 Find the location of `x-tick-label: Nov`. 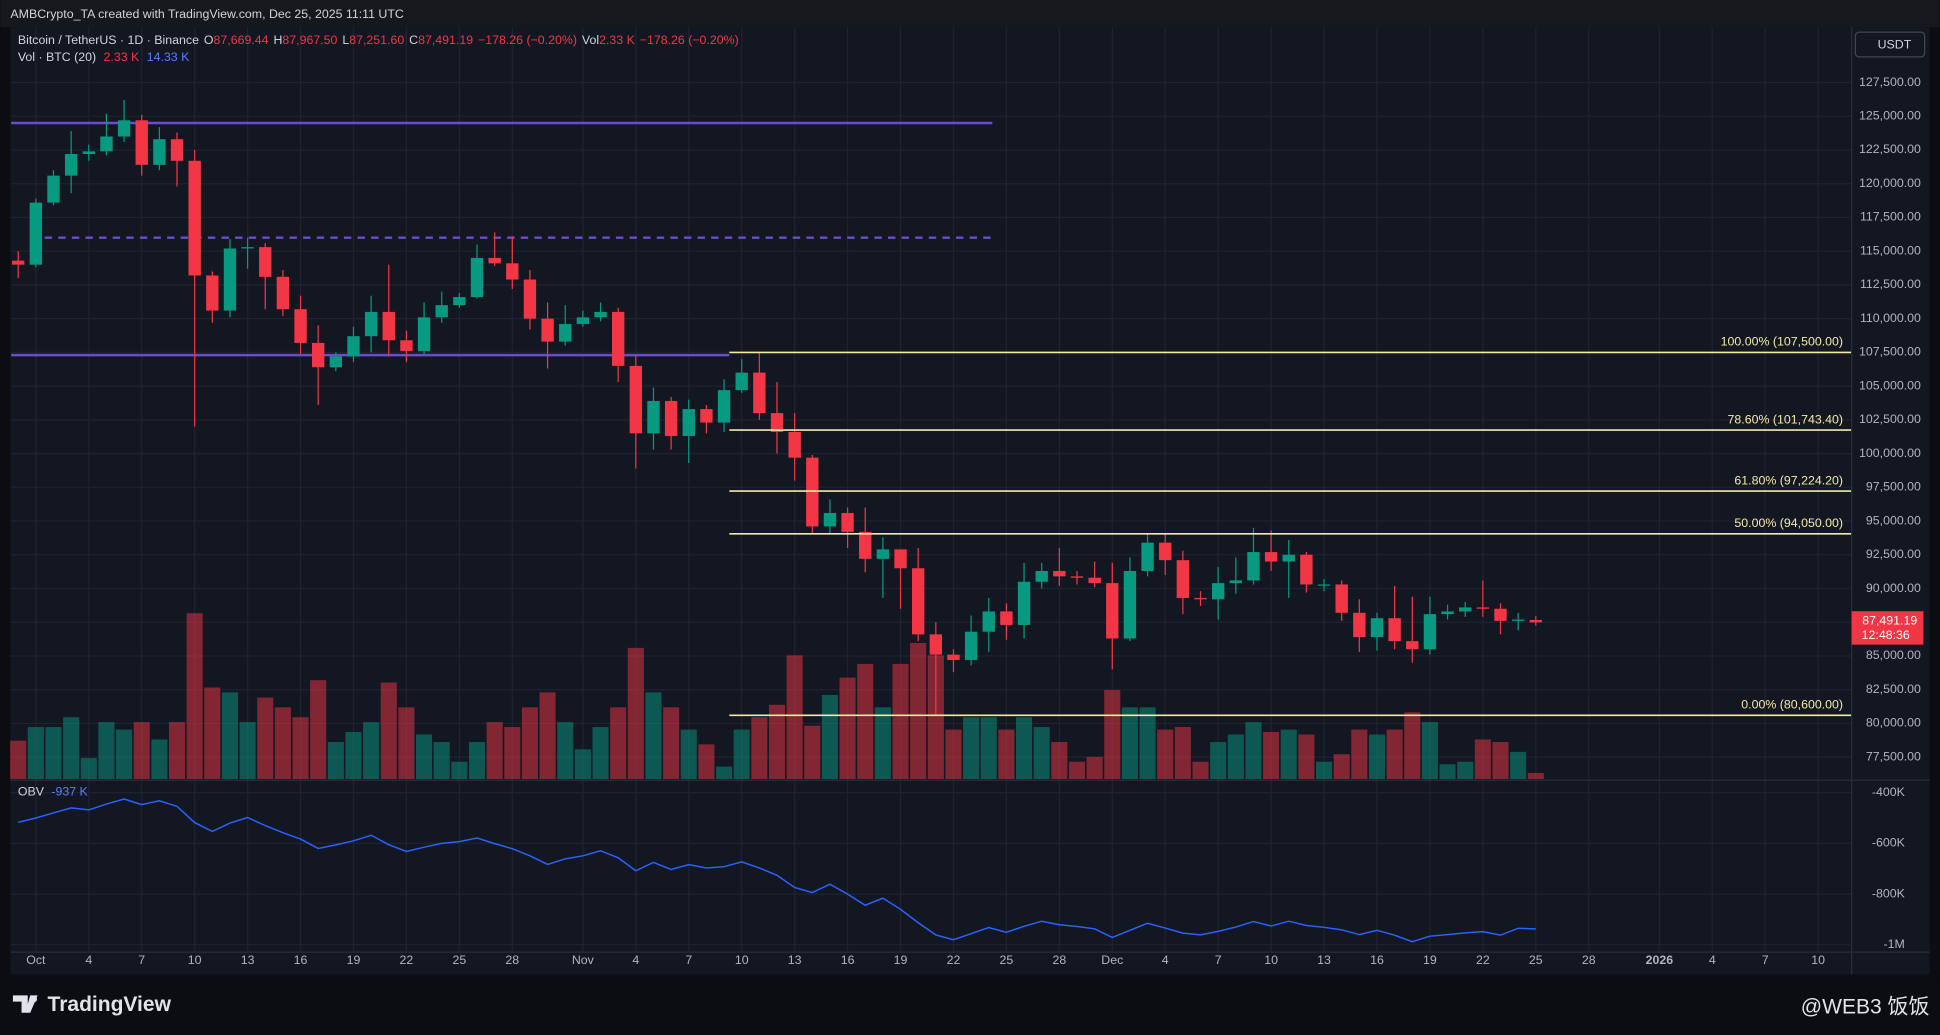

x-tick-label: Nov is located at coordinates (583, 960).